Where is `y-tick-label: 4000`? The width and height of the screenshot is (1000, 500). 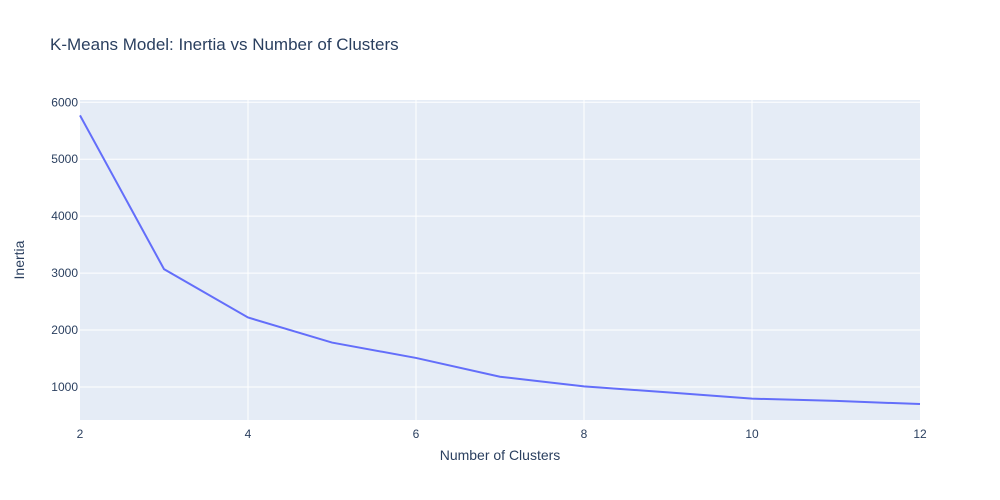 y-tick-label: 4000 is located at coordinates (64, 216).